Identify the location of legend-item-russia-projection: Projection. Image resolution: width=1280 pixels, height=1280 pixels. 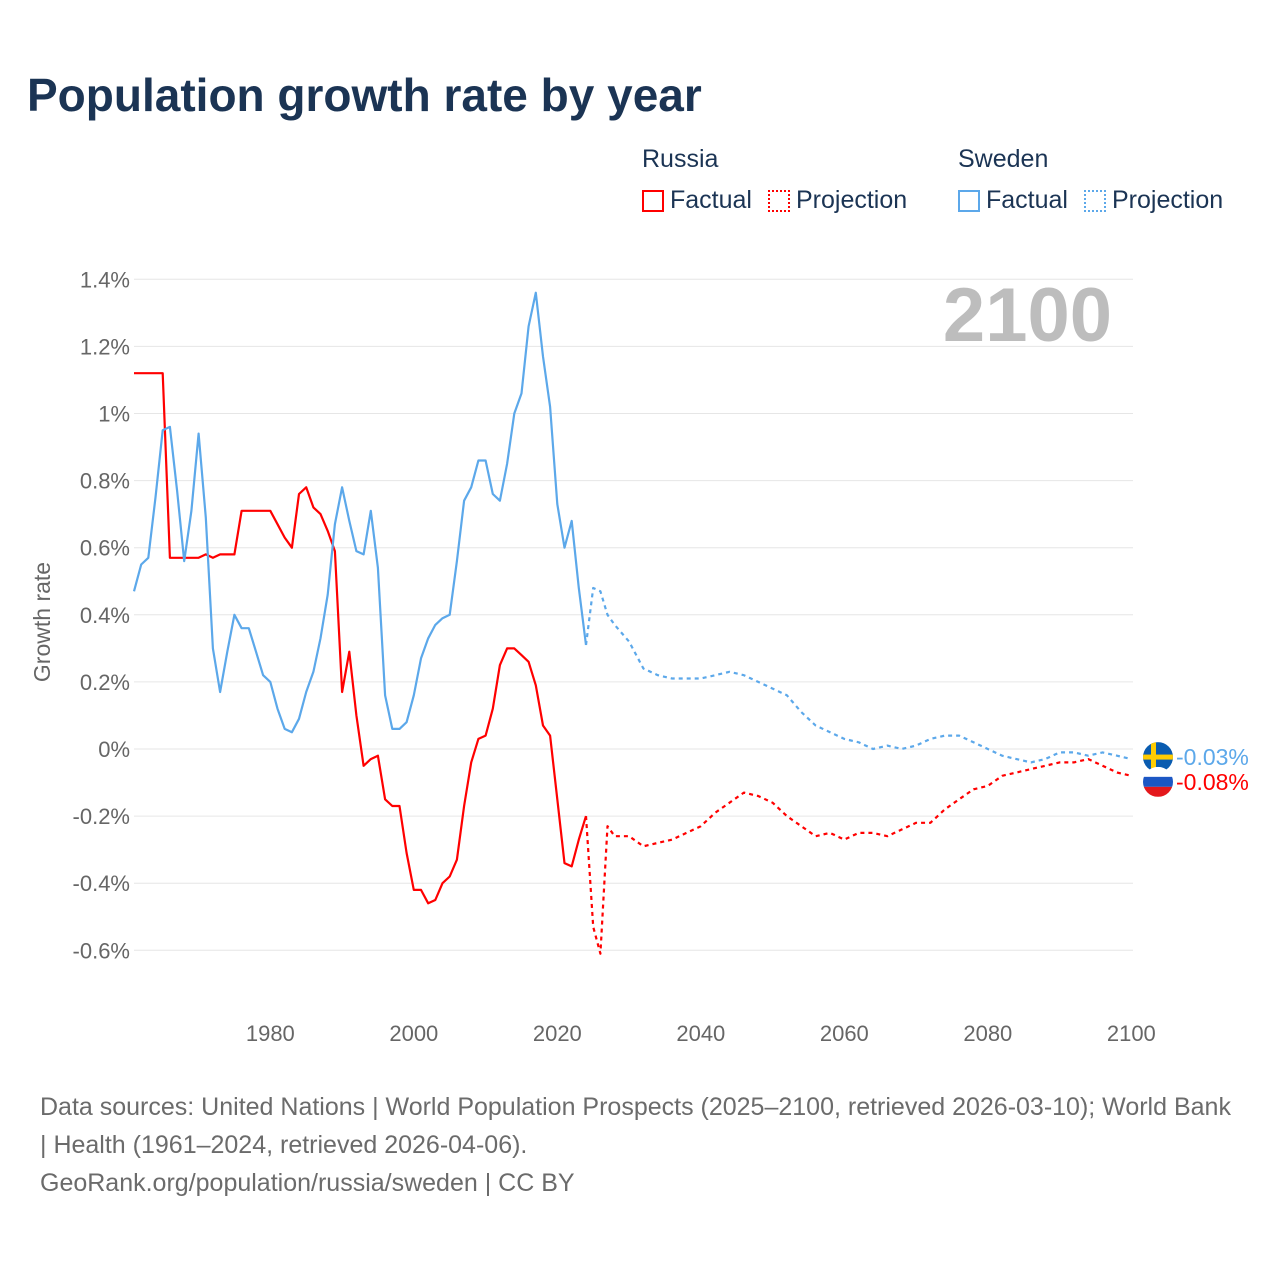
(837, 200).